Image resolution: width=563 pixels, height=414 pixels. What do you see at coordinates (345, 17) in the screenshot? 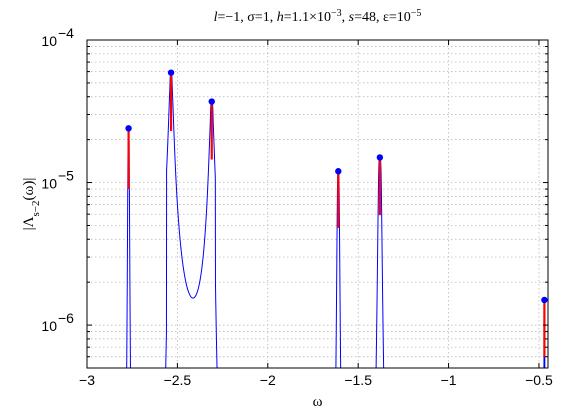
I see `chart-title-part: ,` at bounding box center [345, 17].